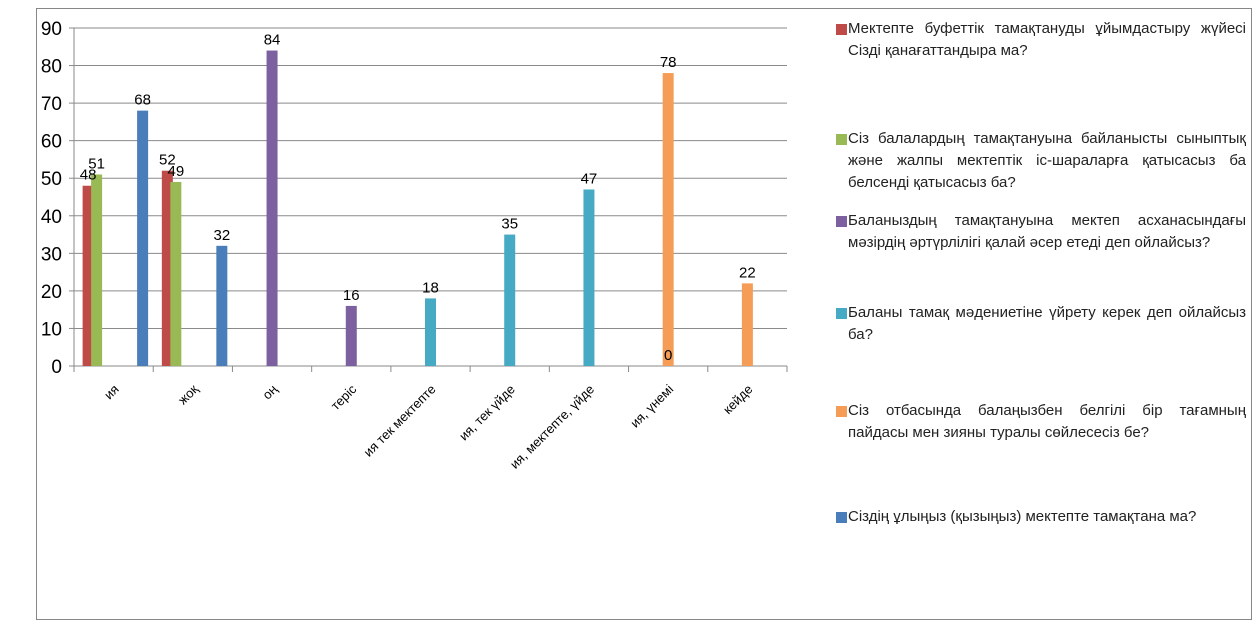  What do you see at coordinates (51, 217) in the screenshot?
I see `y-tick-label: 40` at bounding box center [51, 217].